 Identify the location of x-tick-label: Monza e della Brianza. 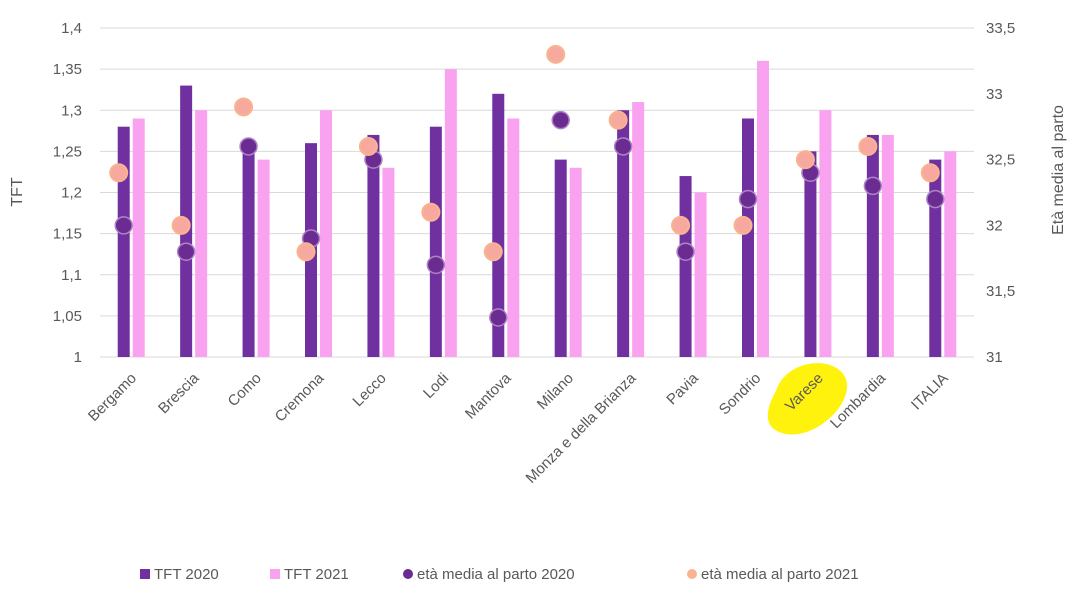
(581, 427).